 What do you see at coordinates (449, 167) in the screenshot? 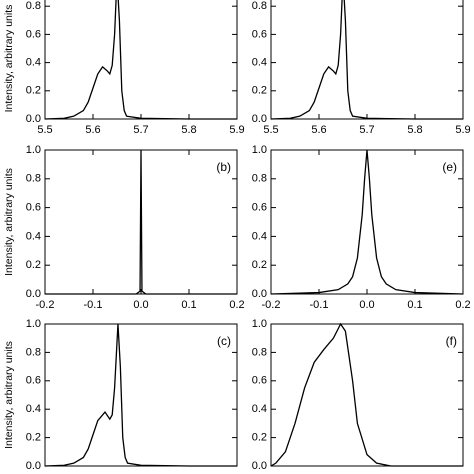
I see `panel-label: (e)` at bounding box center [449, 167].